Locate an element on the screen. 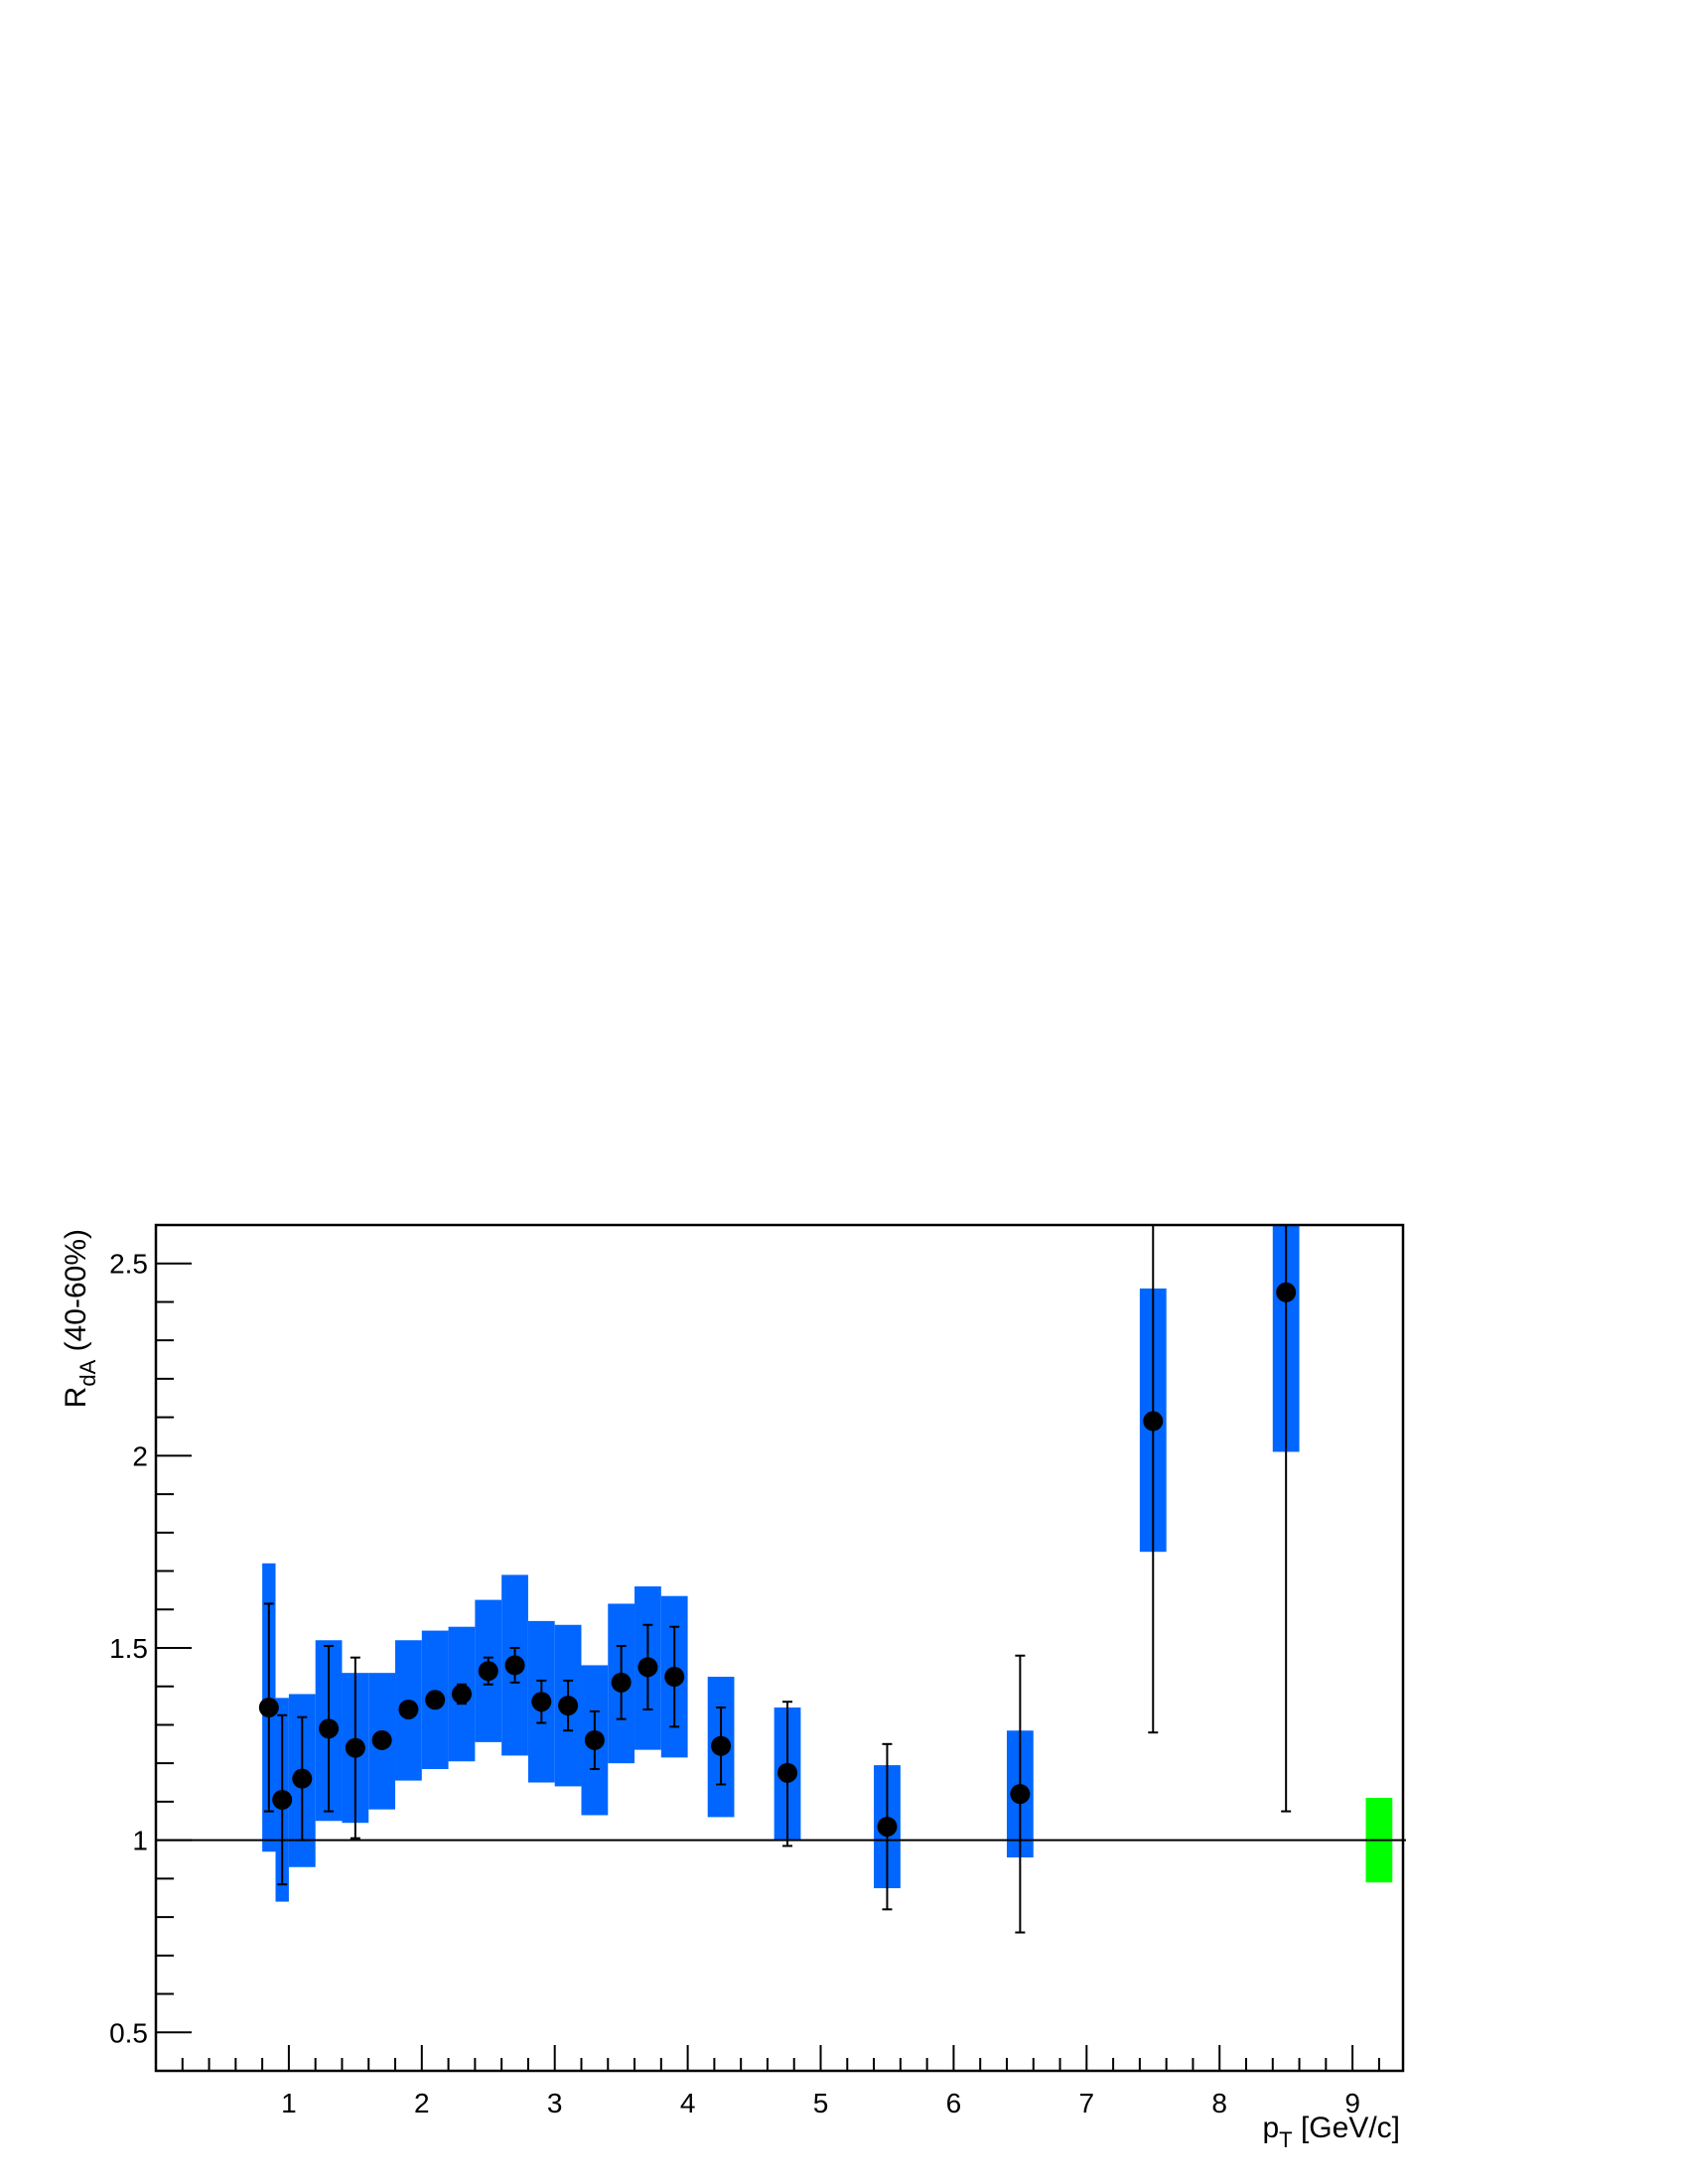  y-tick-label: 1 is located at coordinates (140, 1841).